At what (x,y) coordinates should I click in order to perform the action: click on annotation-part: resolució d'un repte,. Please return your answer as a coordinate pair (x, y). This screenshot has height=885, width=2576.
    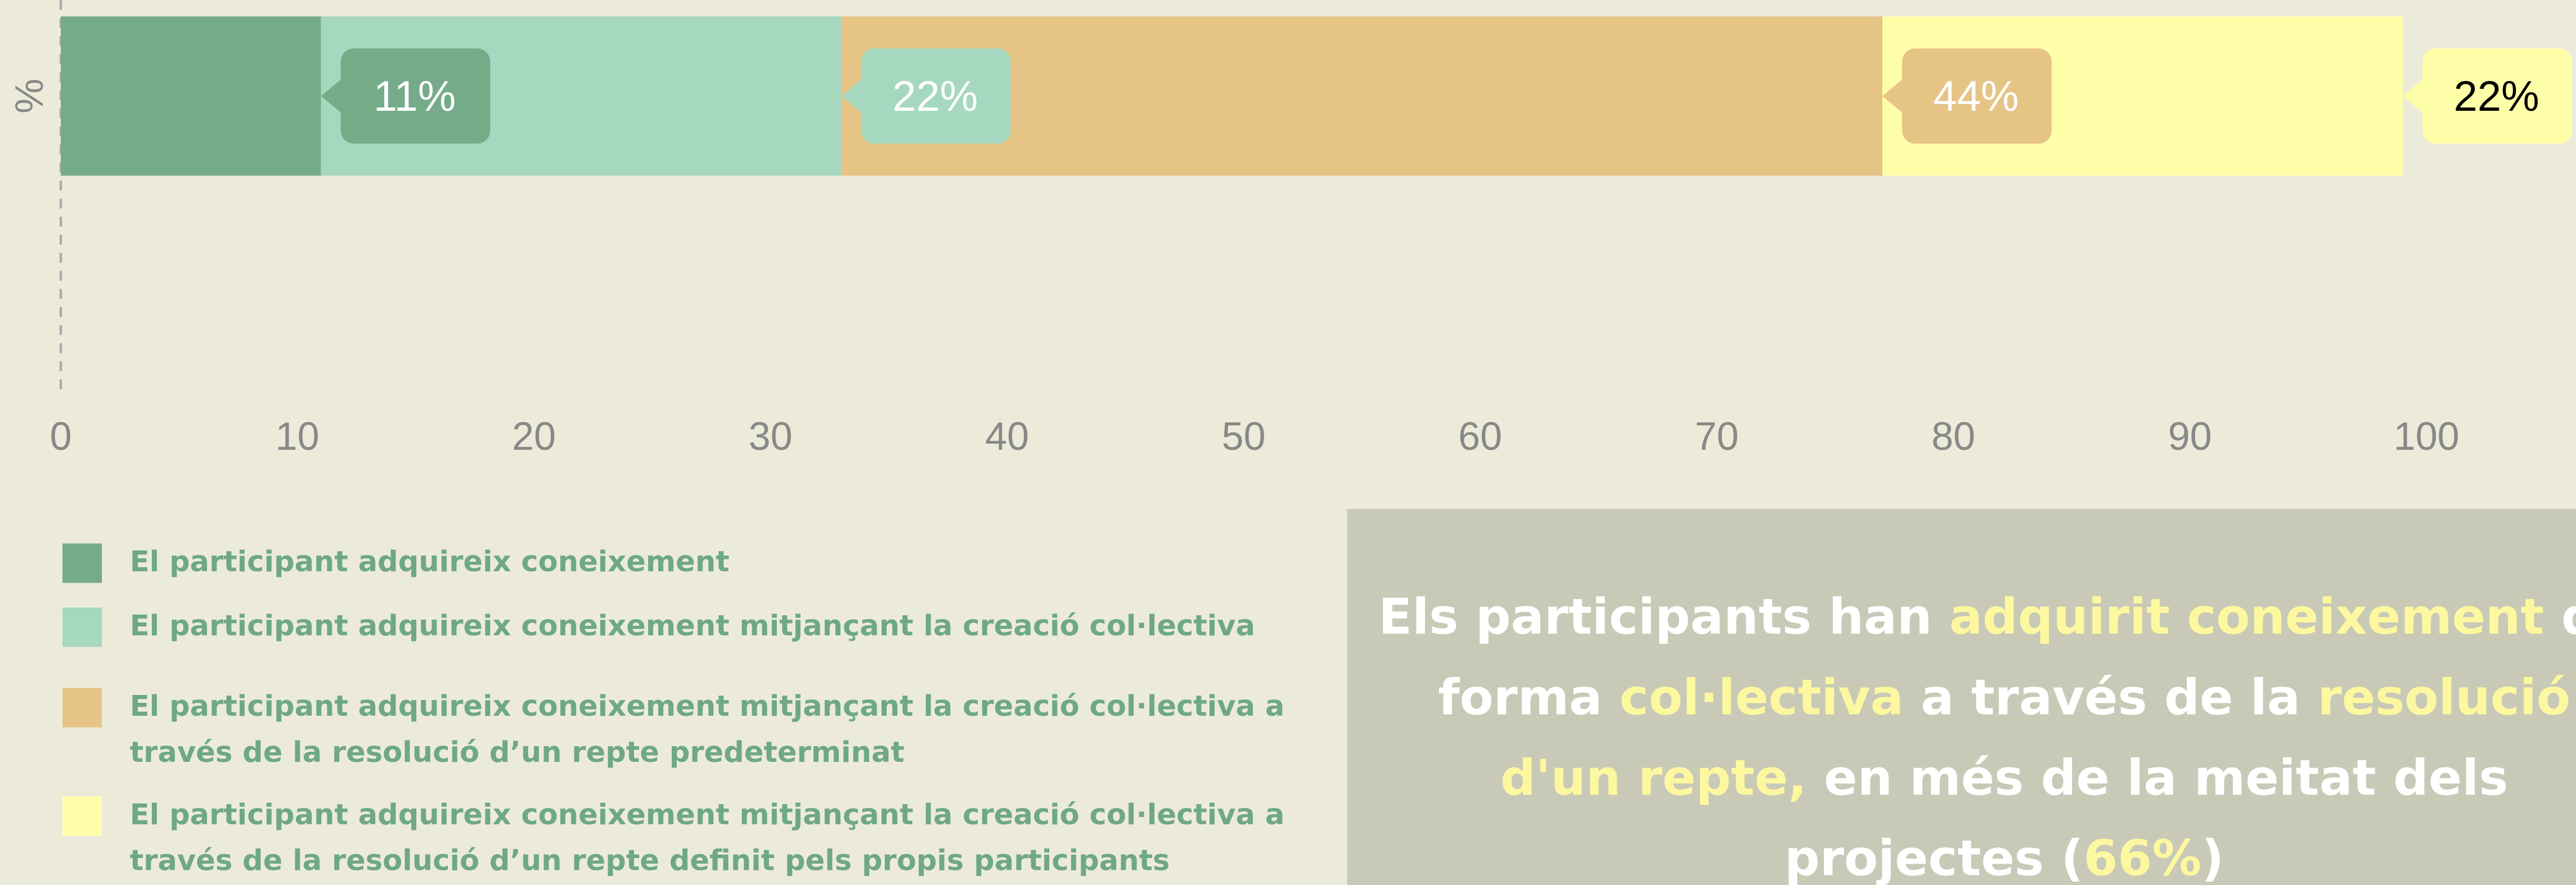
    Looking at the image, I should click on (2035, 739).